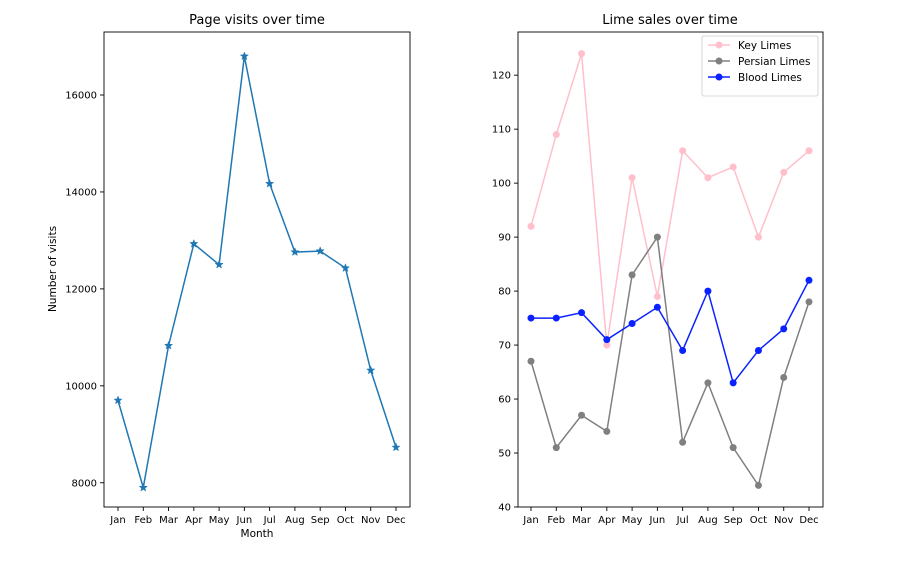  What do you see at coordinates (504, 454) in the screenshot?
I see `y-tick-label: 50` at bounding box center [504, 454].